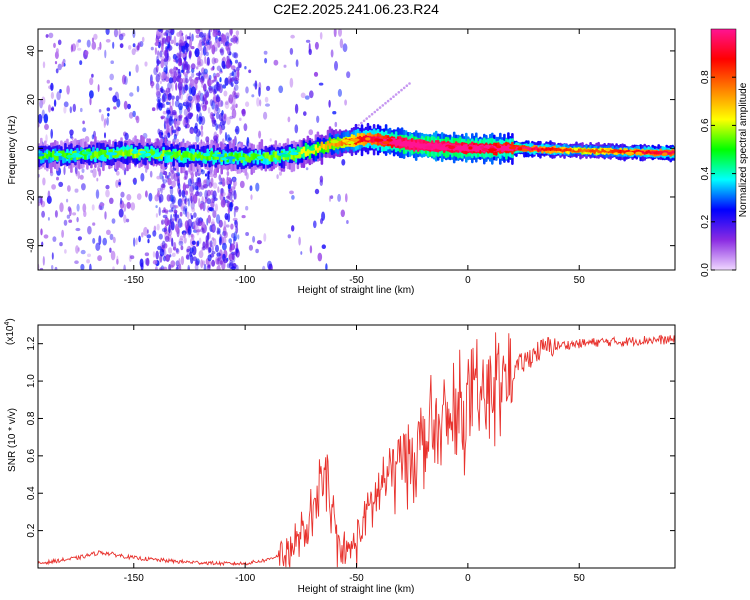  I want to click on snr-scale-base: (x10, so click(10, 335).